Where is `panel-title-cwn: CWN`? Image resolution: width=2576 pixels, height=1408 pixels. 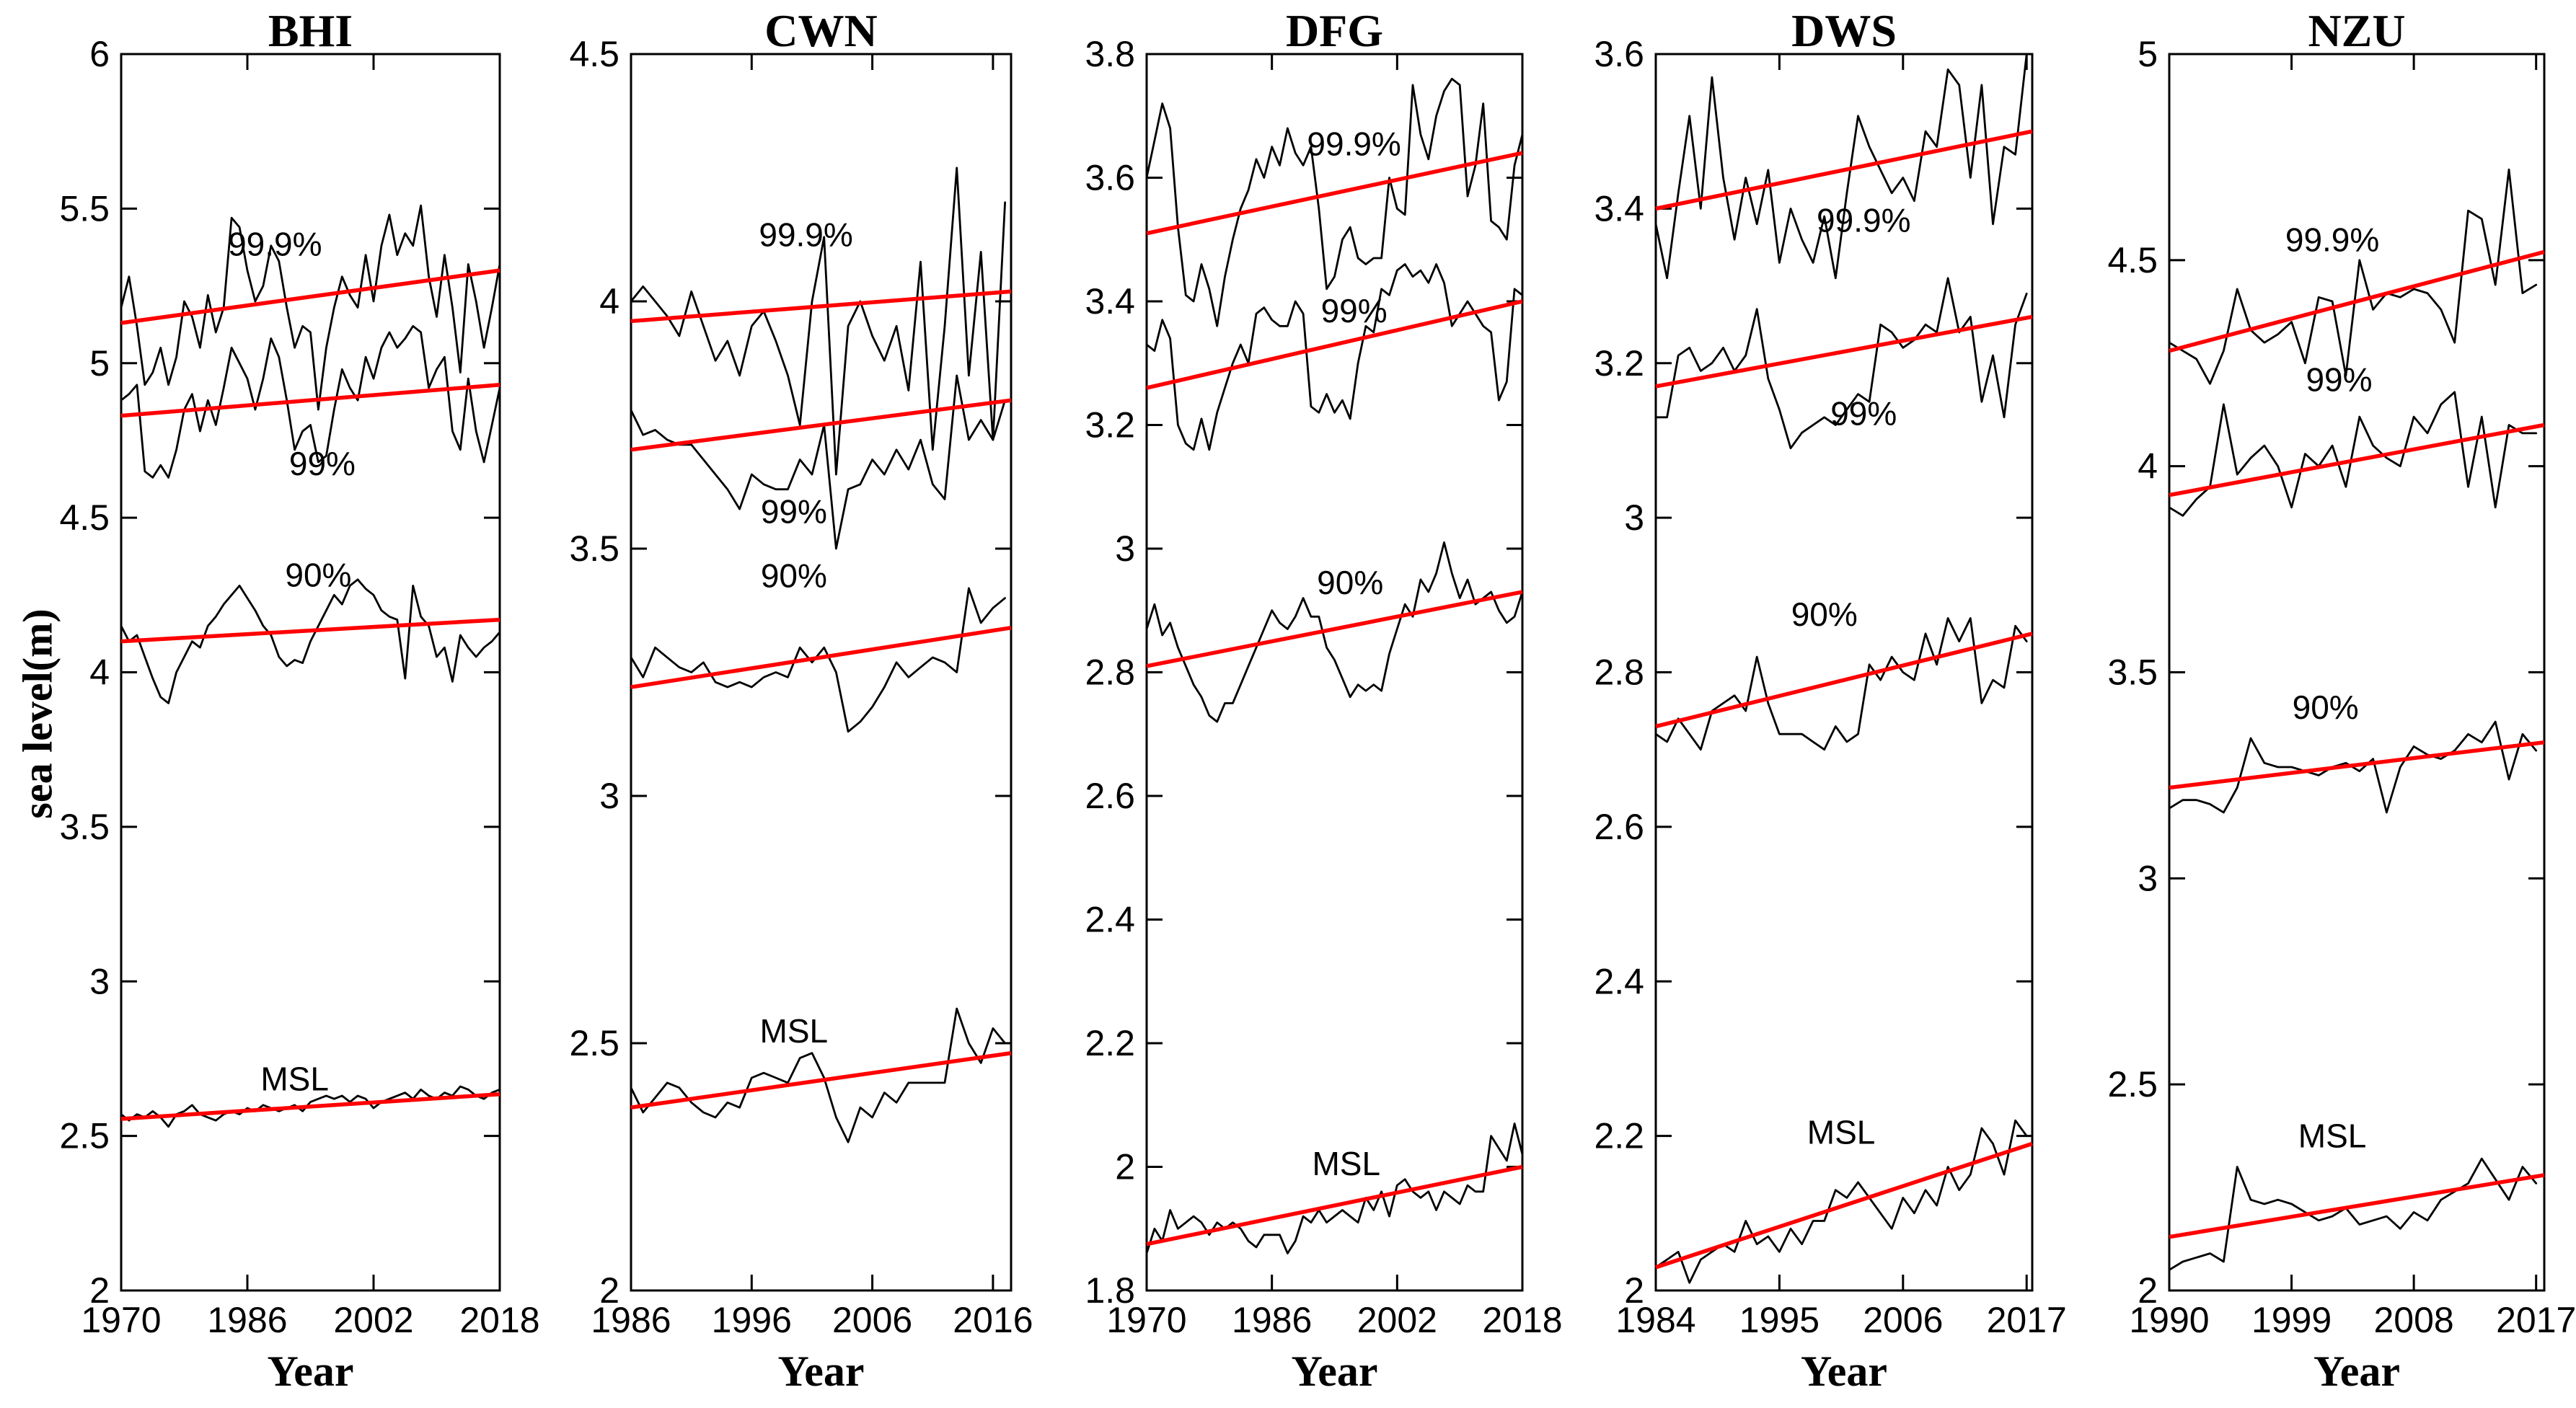 panel-title-cwn: CWN is located at coordinates (821, 30).